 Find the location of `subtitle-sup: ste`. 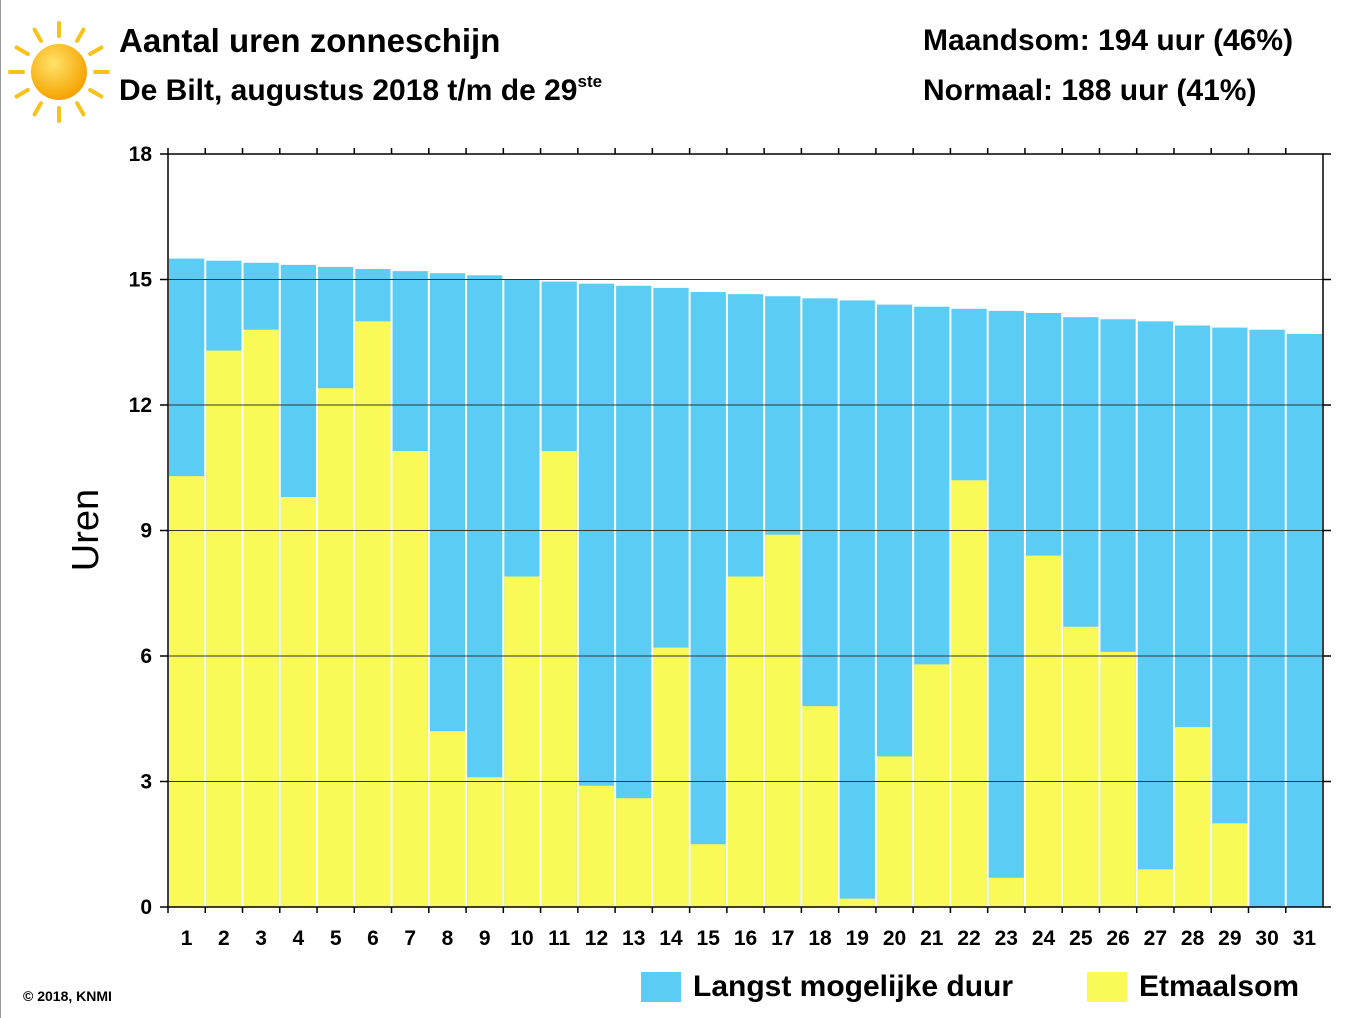

subtitle-sup: ste is located at coordinates (590, 81).